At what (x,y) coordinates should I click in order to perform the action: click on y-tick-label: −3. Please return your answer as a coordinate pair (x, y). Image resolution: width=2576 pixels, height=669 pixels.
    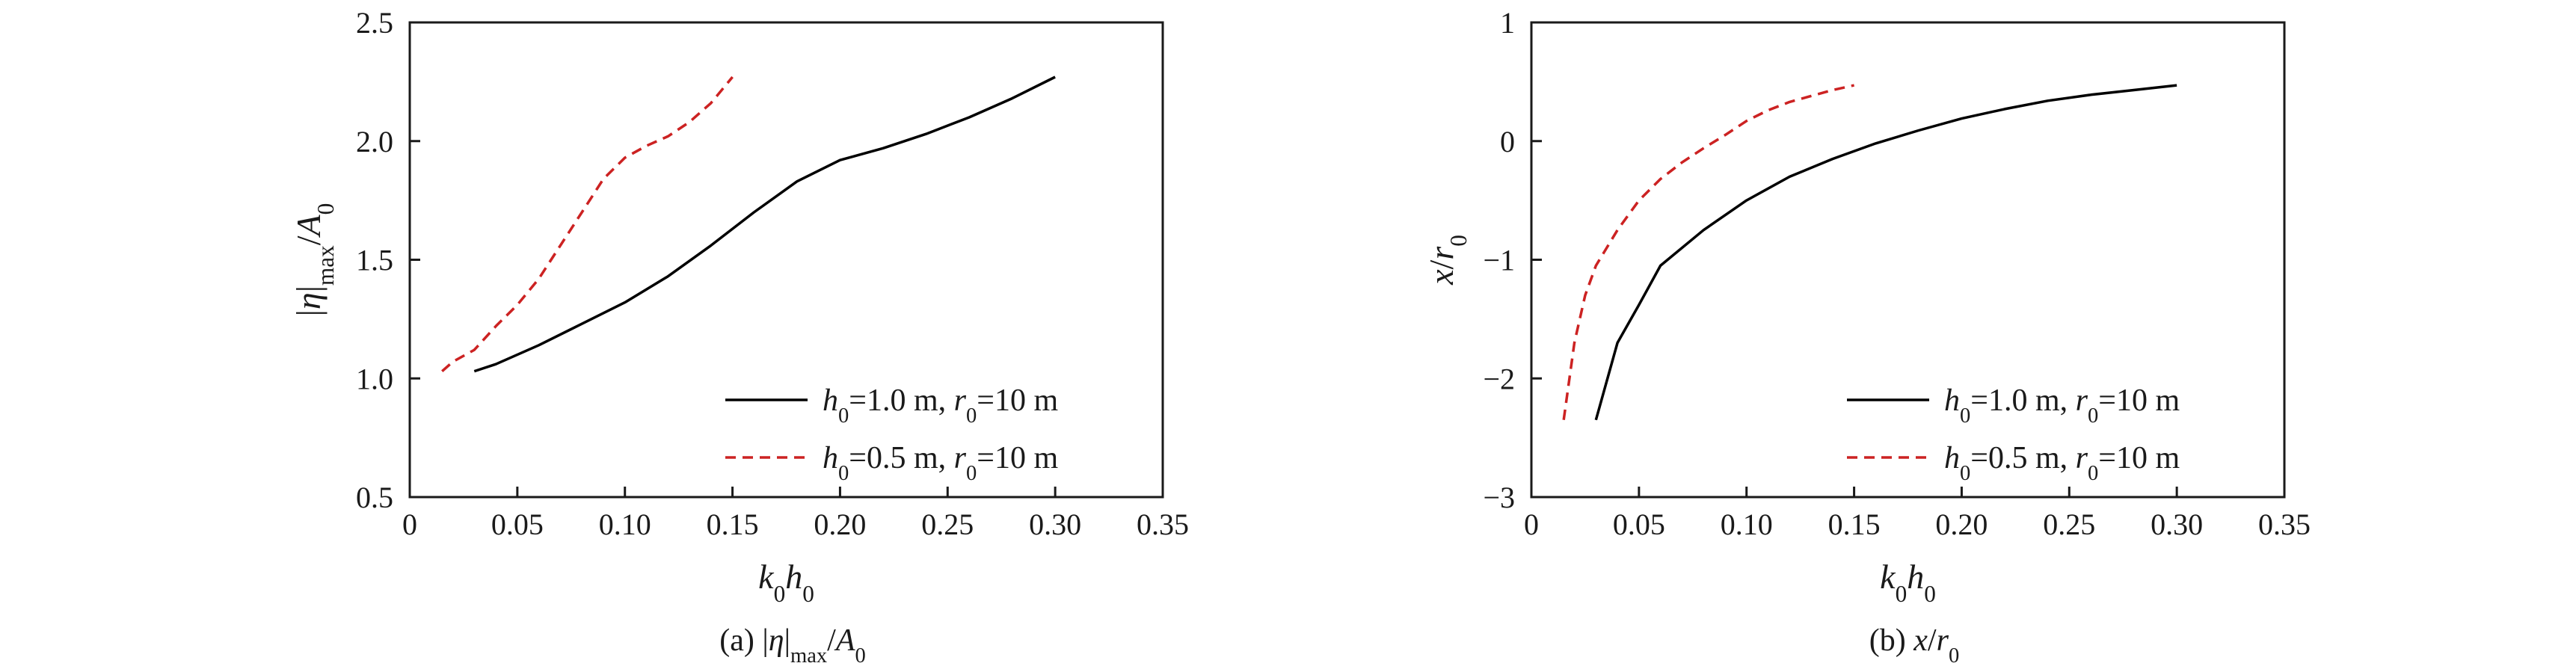
    Looking at the image, I should click on (1499, 497).